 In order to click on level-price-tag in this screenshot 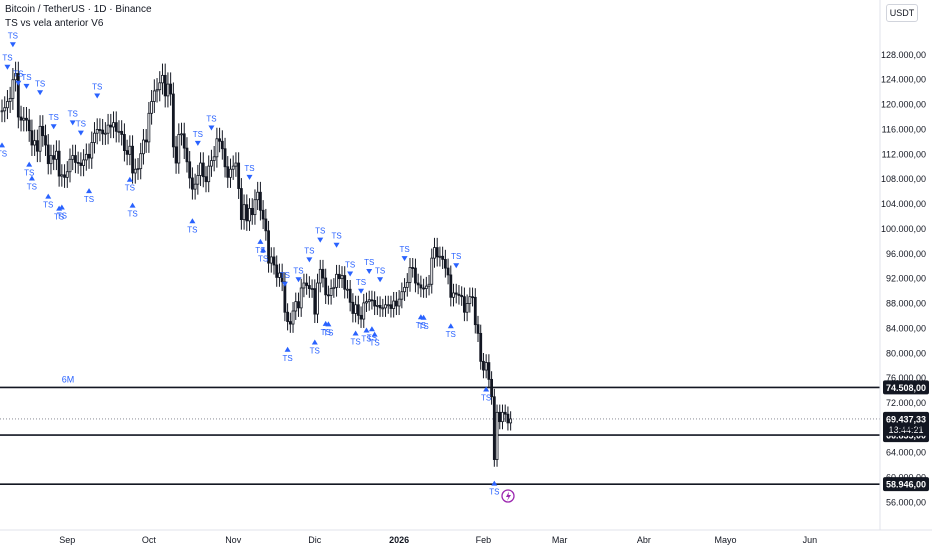, I will do `click(906, 387)`.